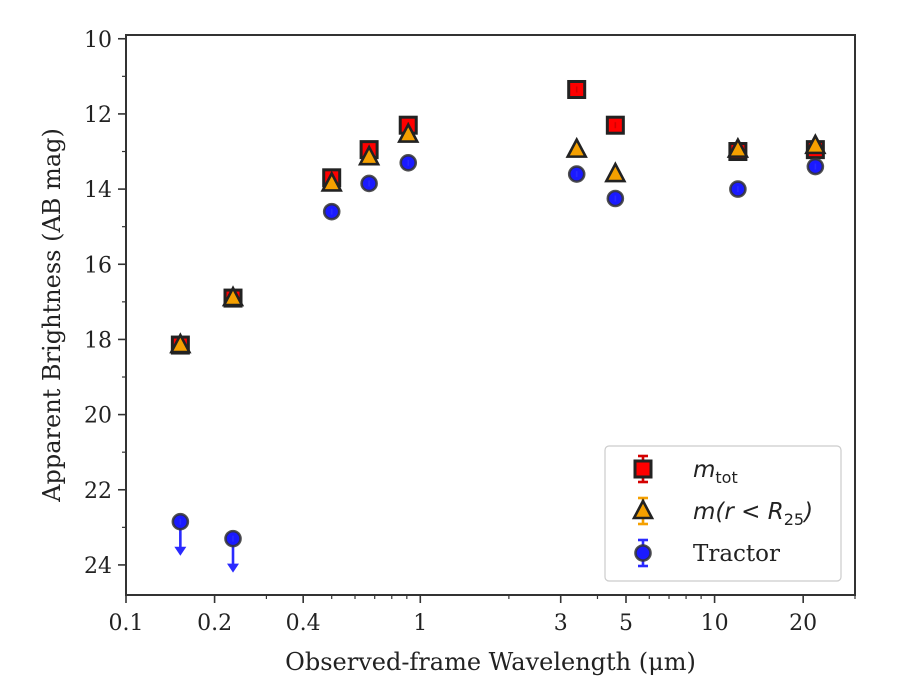 The image size is (900, 700). Describe the element at coordinates (98, 491) in the screenshot. I see `y-tick-label: 22` at that location.